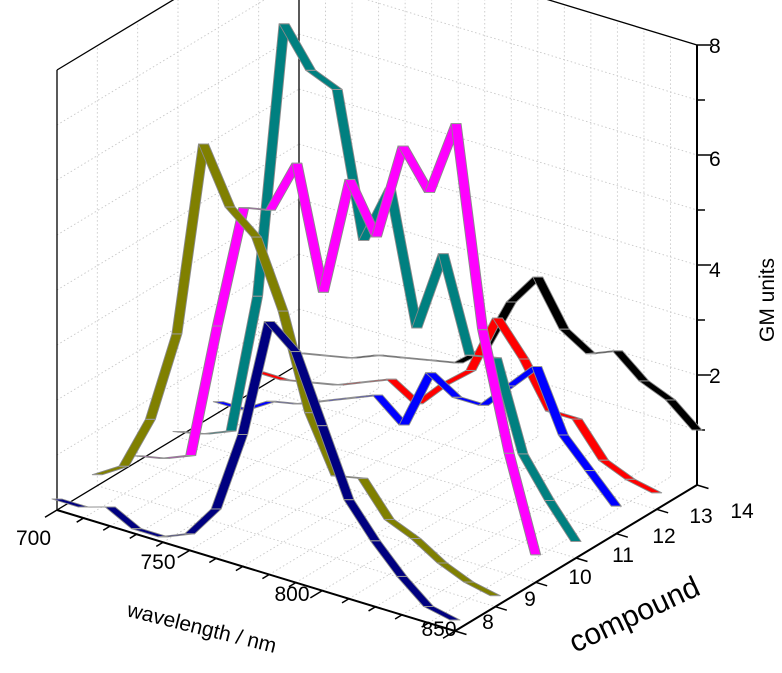  Describe the element at coordinates (767, 300) in the screenshot. I see `z-axis-title: GM units` at that location.